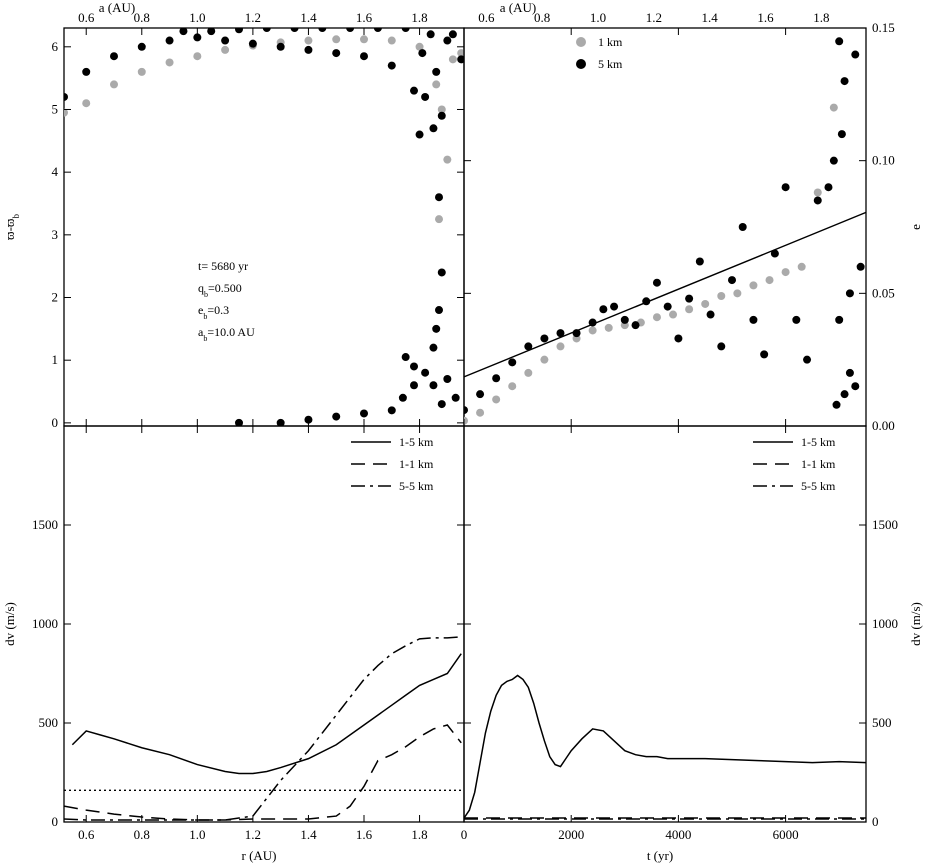 Image resolution: width=926 pixels, height=865 pixels. Describe the element at coordinates (258, 855) in the screenshot. I see `x-axis-title: r (AU)` at that location.